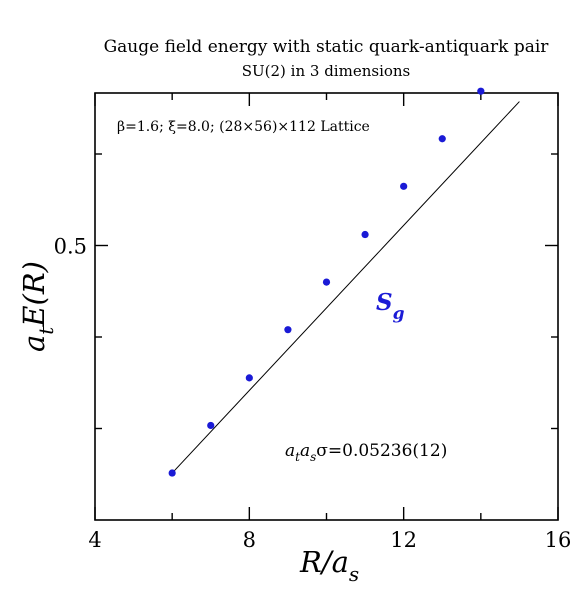 The height and width of the screenshot is (612, 586). I want to click on series-label-main: S, so click(384, 302).